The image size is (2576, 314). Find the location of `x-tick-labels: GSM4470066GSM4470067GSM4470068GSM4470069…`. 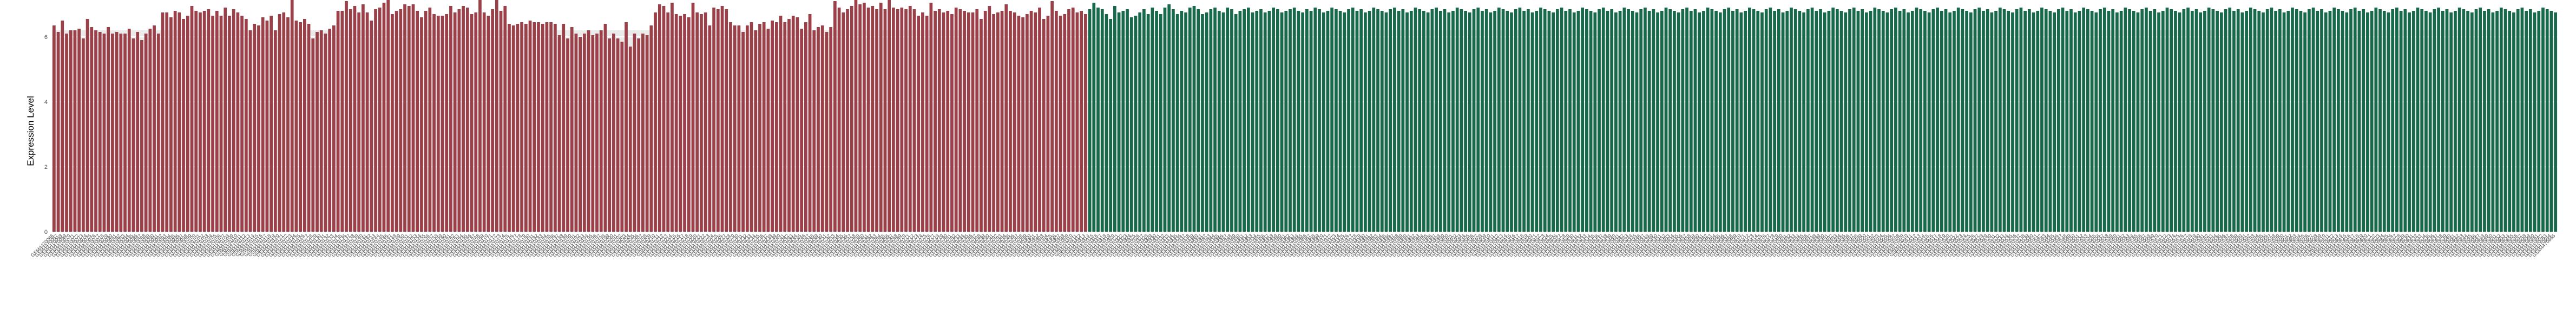

x-tick-labels: GSM4470066GSM4470067GSM4470068GSM4470069… is located at coordinates (1293, 245).